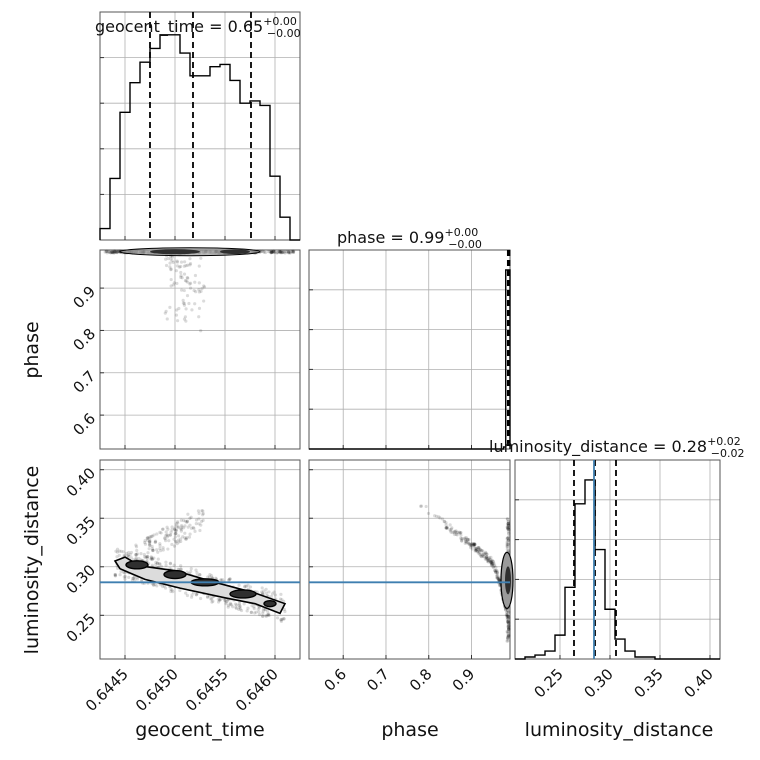 Image resolution: width=760 pixels, height=760 pixels. What do you see at coordinates (465, 573) in the screenshot?
I see `sample-points` at bounding box center [465, 573].